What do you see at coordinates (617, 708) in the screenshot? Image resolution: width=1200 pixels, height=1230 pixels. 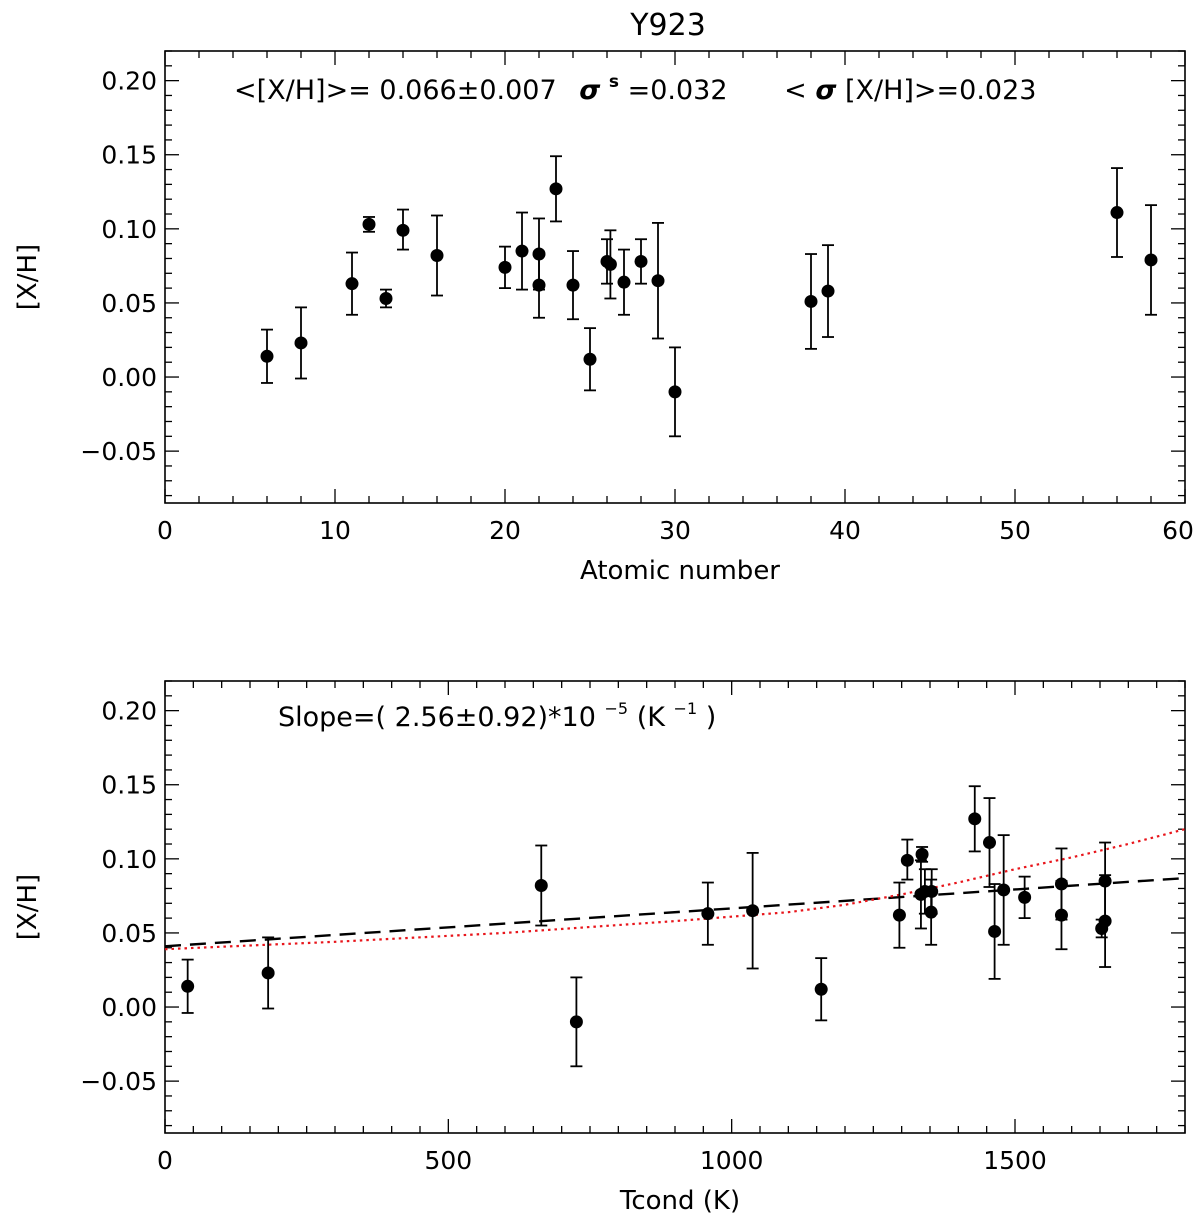 I see `slope-exponent: −5` at bounding box center [617, 708].